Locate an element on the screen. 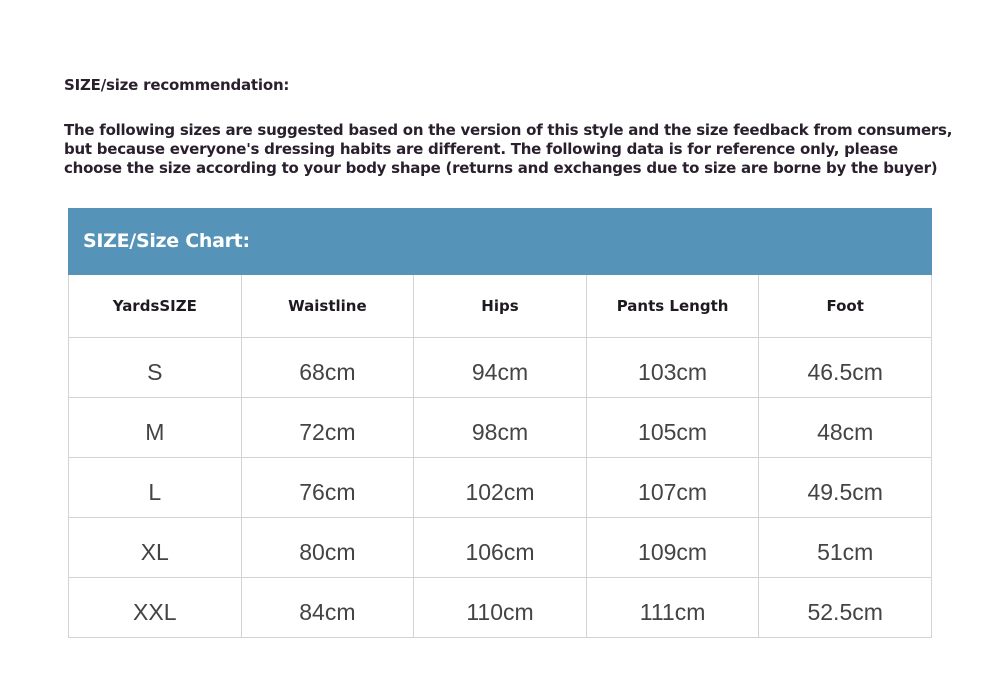  section-heading: SIZE/size recommendation: is located at coordinates (177, 85).